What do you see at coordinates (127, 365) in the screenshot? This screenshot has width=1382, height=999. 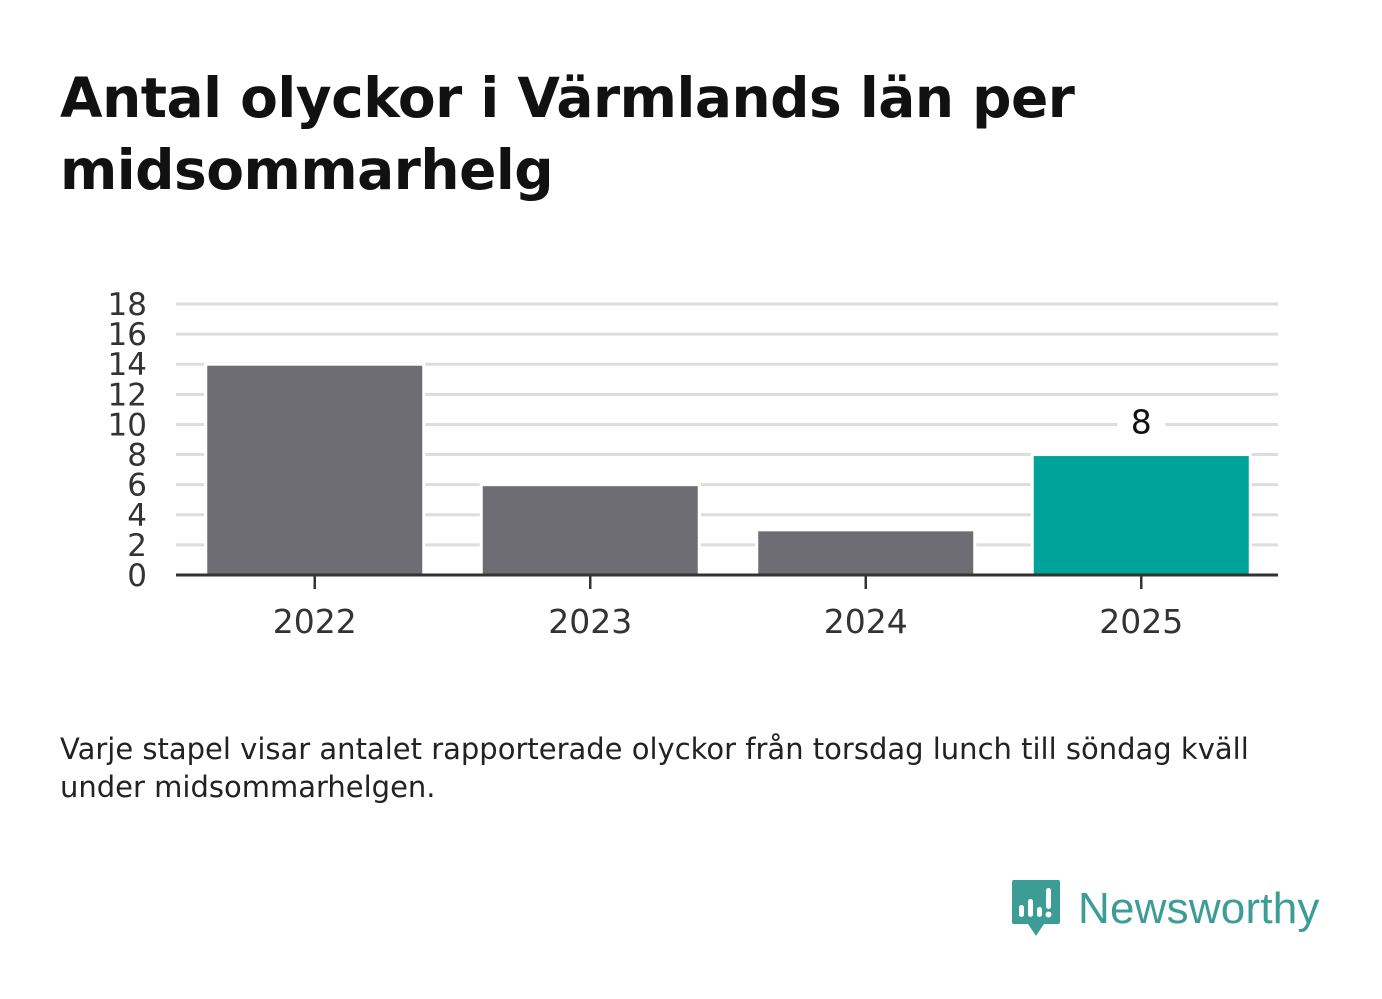 I see `y-tick-label: 14` at bounding box center [127, 365].